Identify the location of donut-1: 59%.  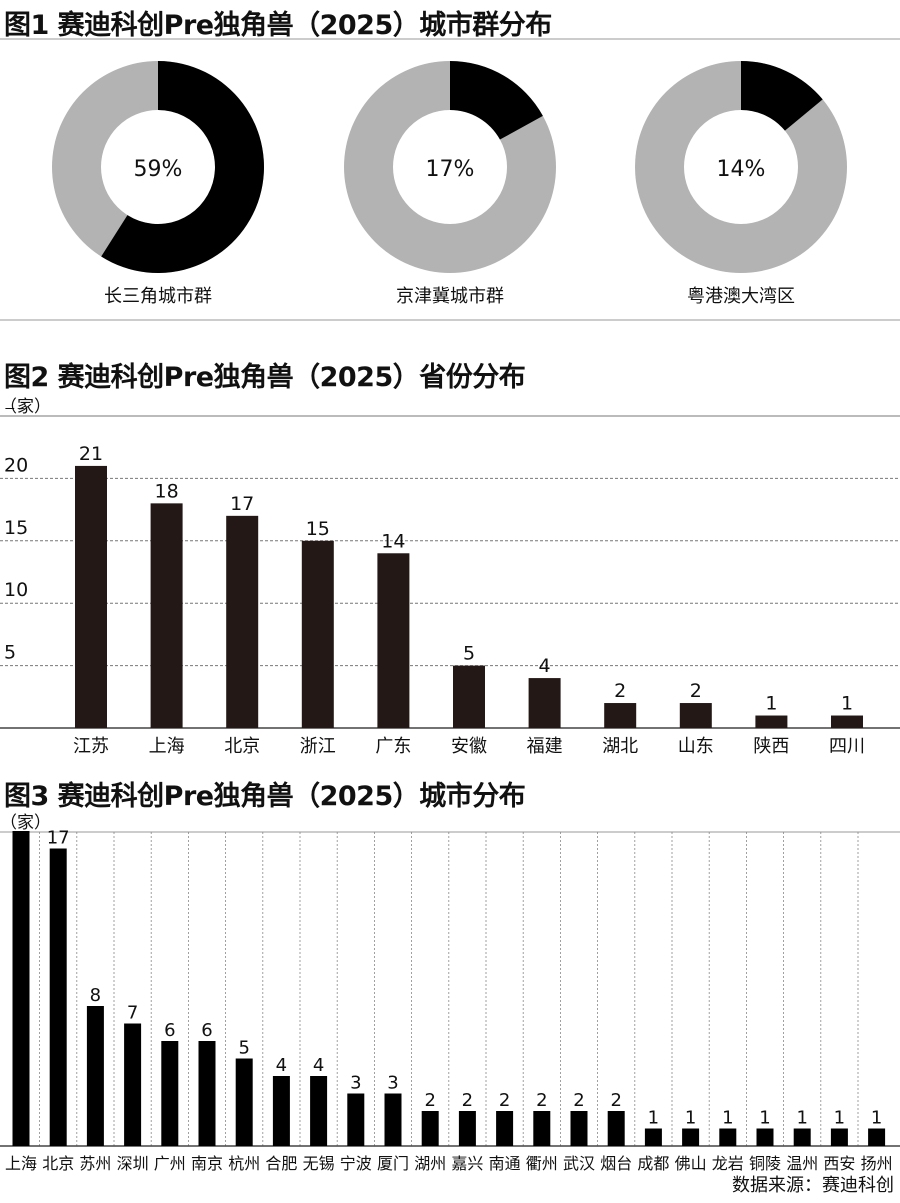
(158, 167).